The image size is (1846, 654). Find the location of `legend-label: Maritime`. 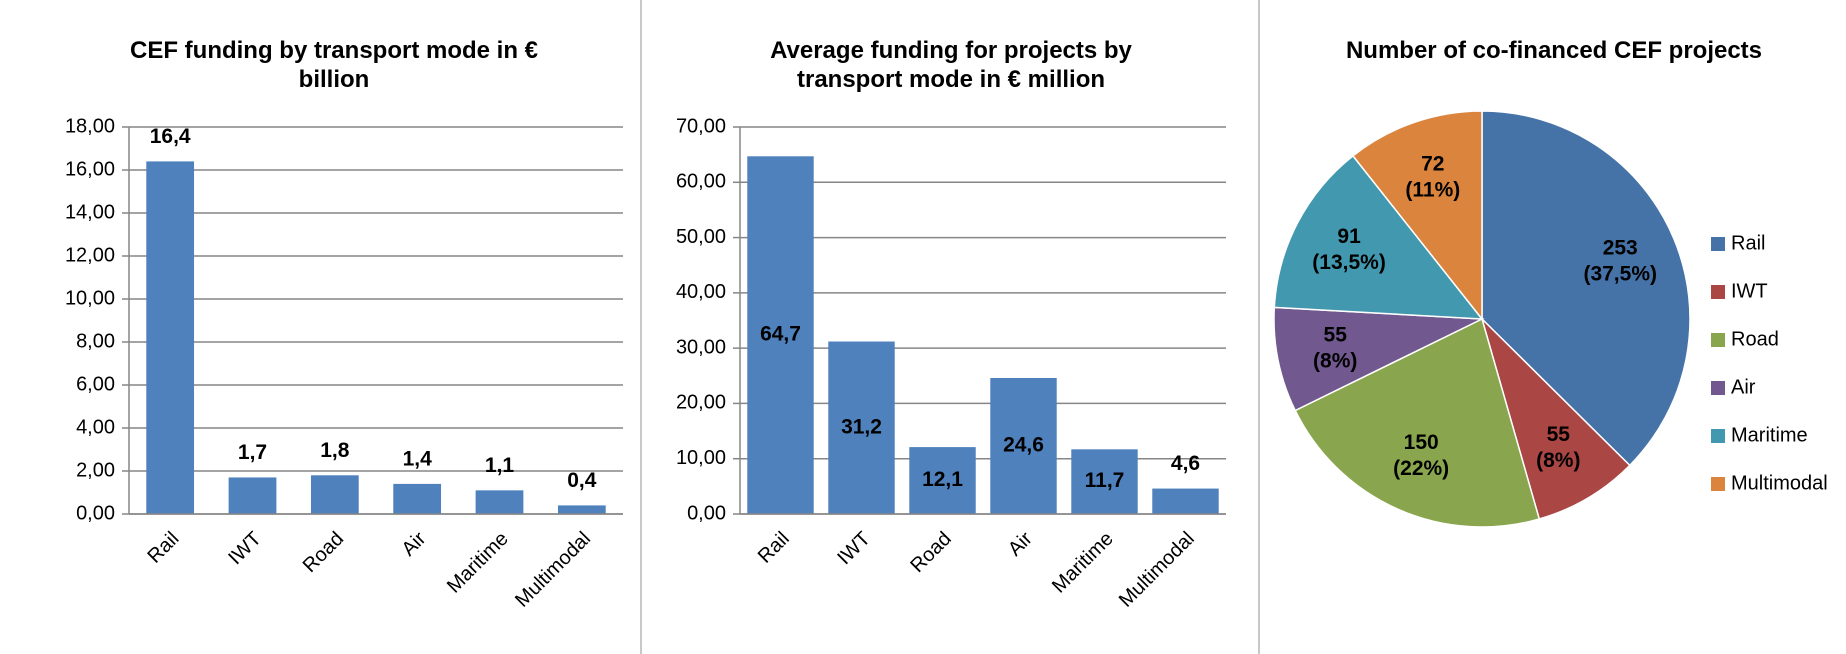

legend-label: Maritime is located at coordinates (1769, 435).